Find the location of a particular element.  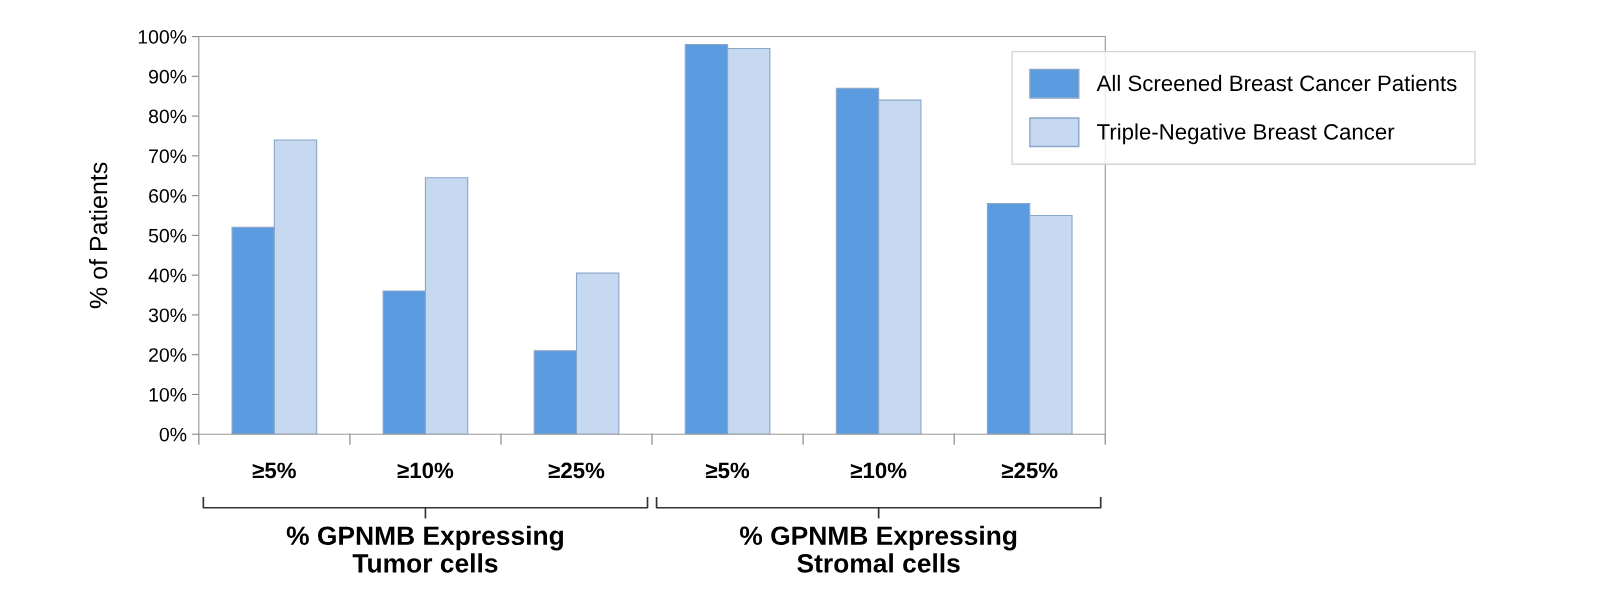

y-tick-label: 100% is located at coordinates (162, 37).